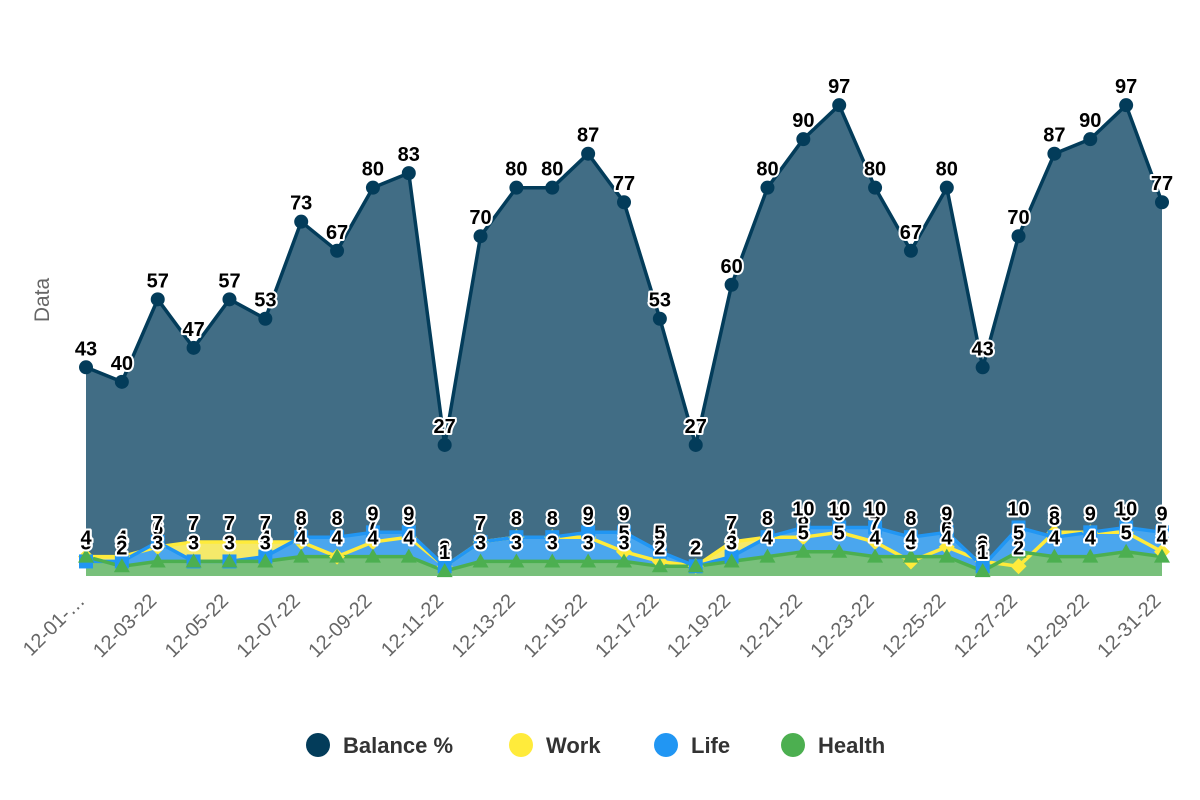 The width and height of the screenshot is (1200, 800). What do you see at coordinates (767, 170) in the screenshot?
I see `data-label-balance-19: 80` at bounding box center [767, 170].